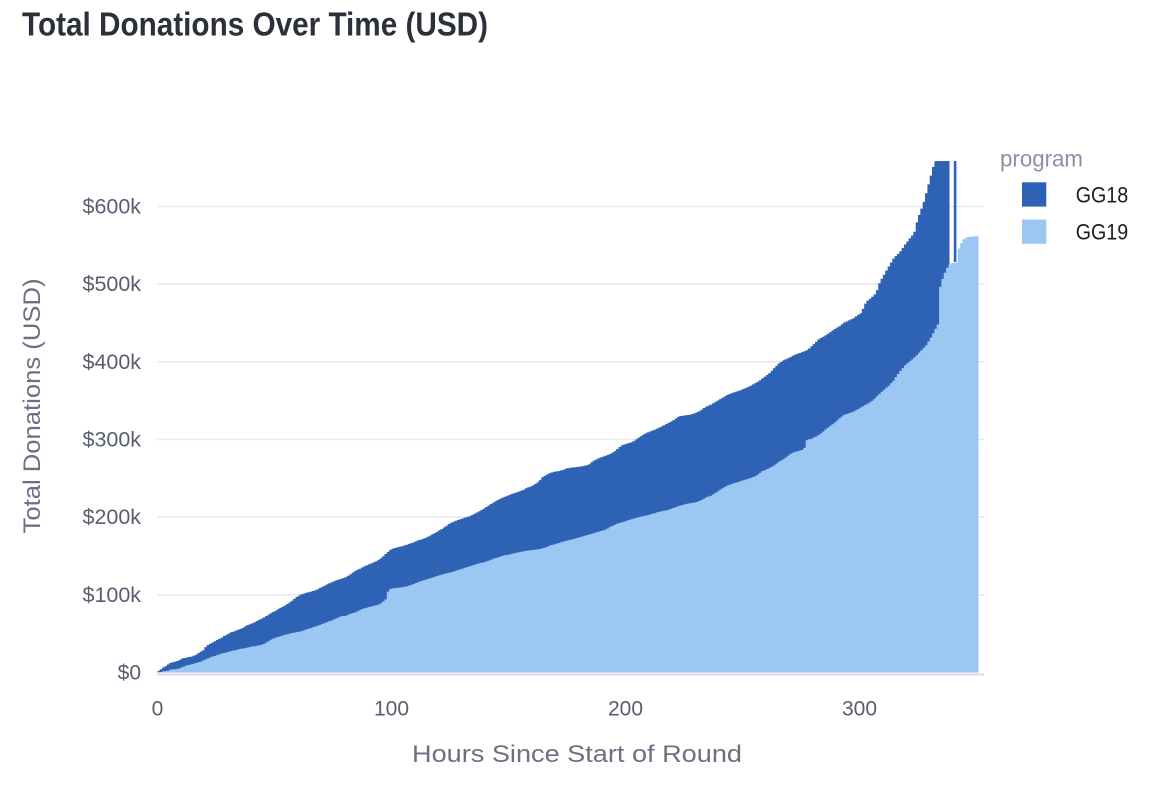 The image size is (1166, 793). What do you see at coordinates (625, 709) in the screenshot?
I see `svg-text: 200` at bounding box center [625, 709].